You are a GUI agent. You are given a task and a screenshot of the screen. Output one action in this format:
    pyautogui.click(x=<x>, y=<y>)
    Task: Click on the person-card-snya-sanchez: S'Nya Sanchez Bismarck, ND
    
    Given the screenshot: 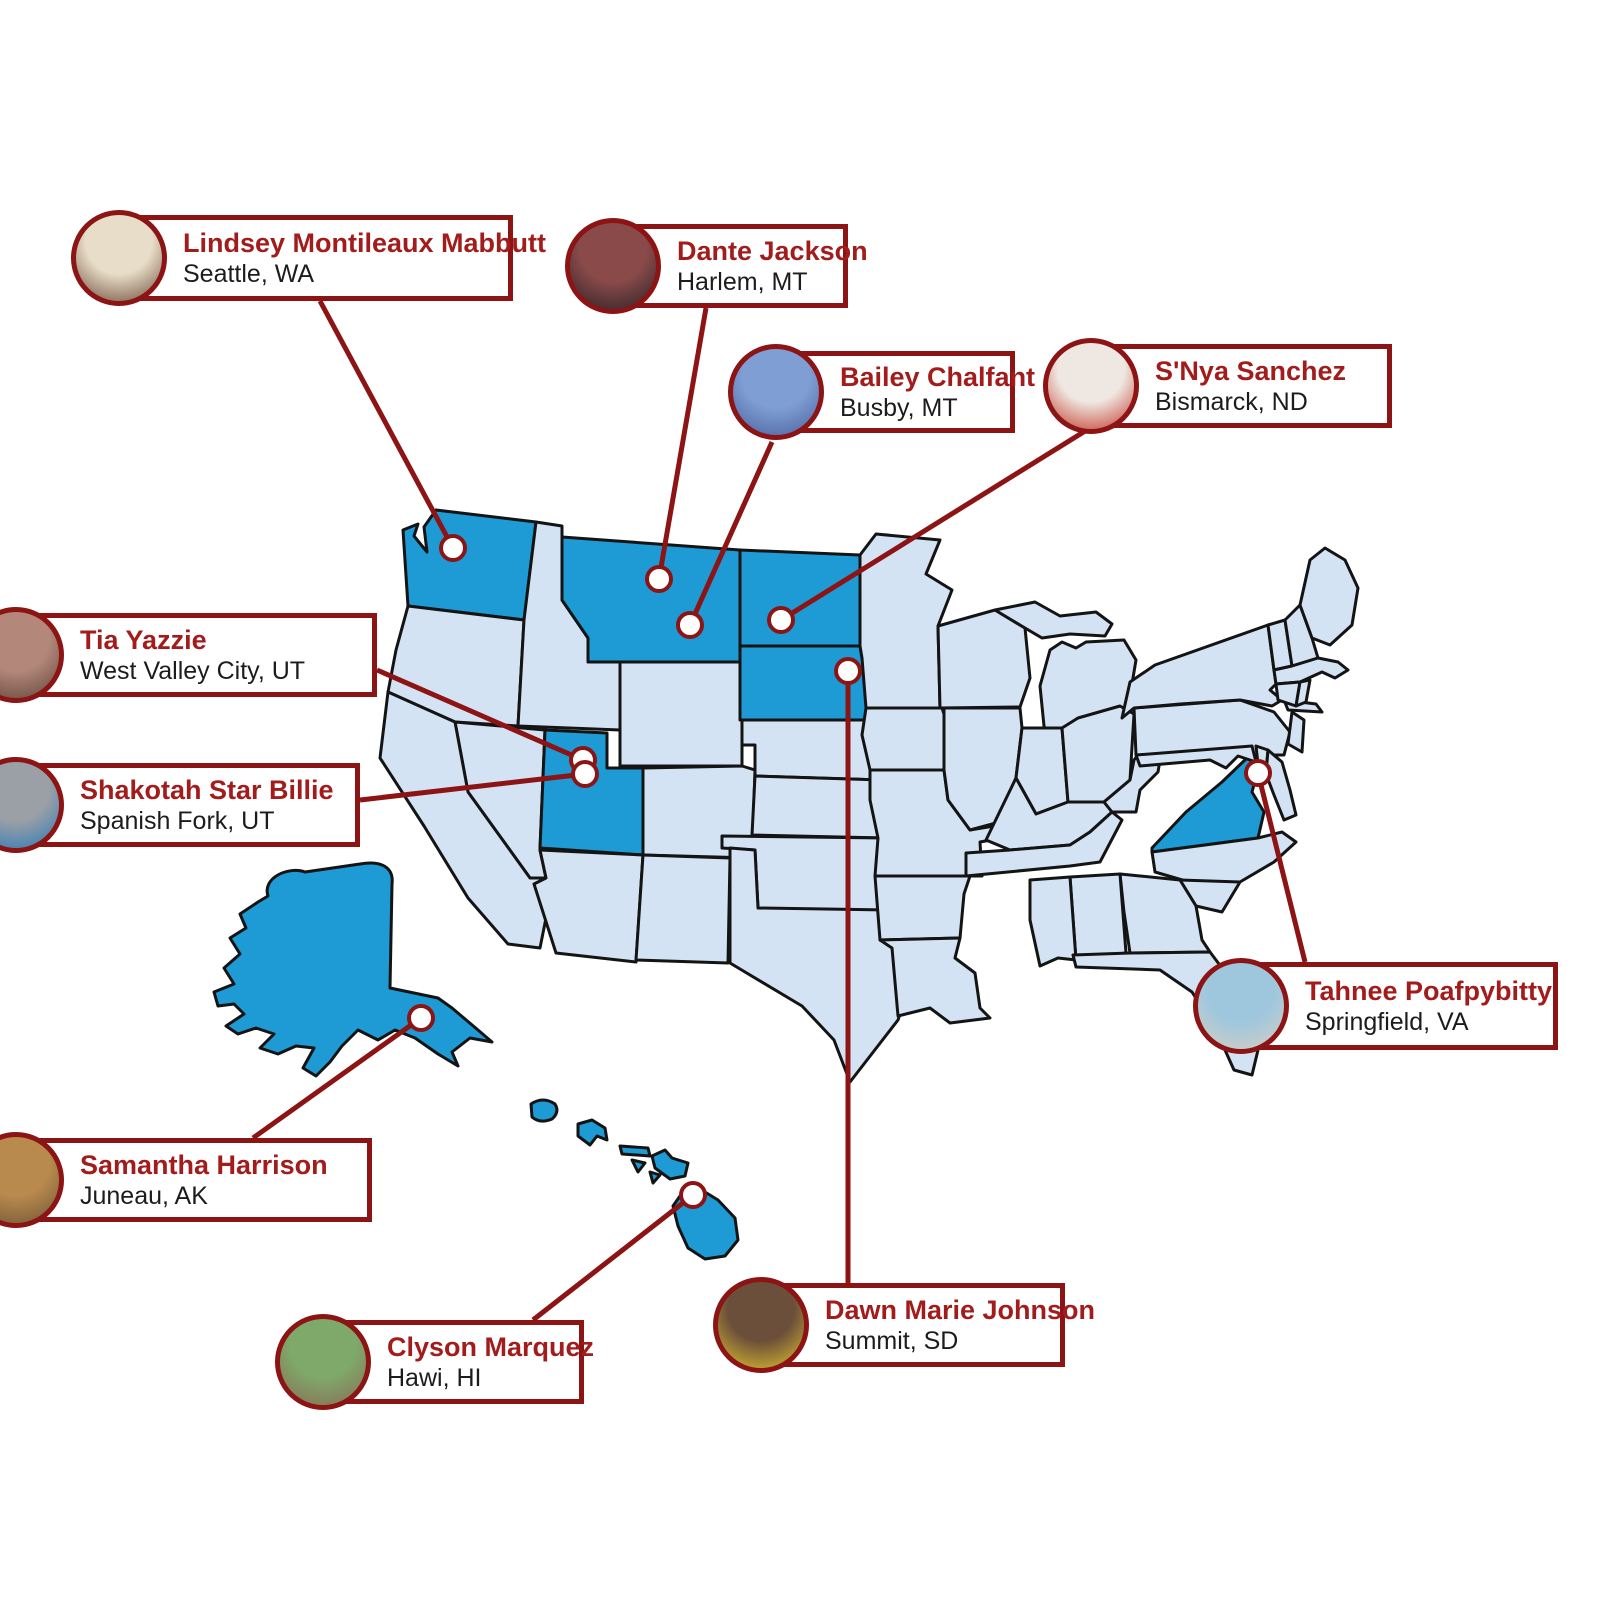 What is the action you would take?
    pyautogui.click(x=1217, y=386)
    